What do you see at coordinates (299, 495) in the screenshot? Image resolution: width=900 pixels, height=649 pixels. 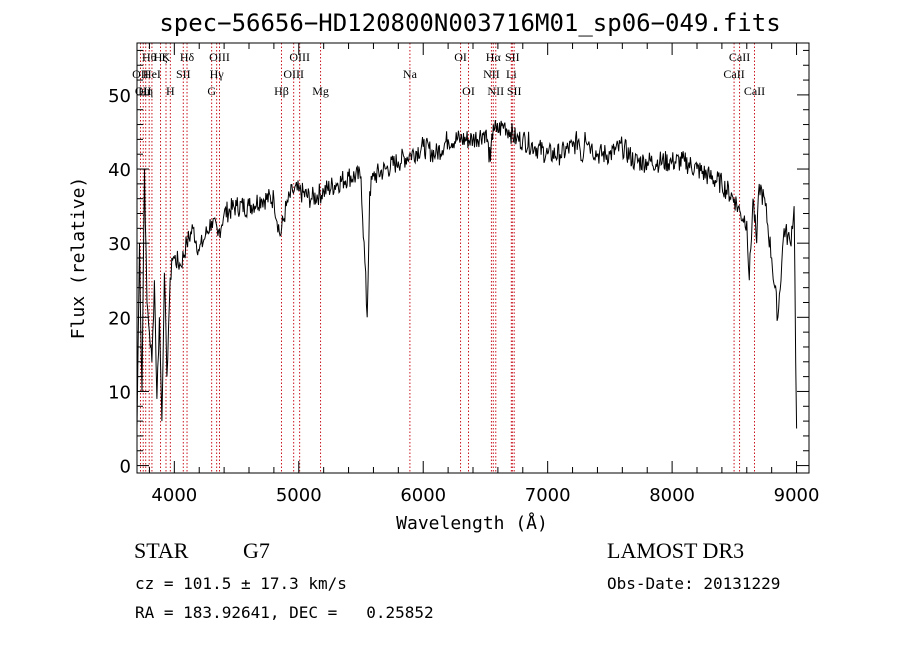 I see `x-tick-label: 5000` at bounding box center [299, 495].